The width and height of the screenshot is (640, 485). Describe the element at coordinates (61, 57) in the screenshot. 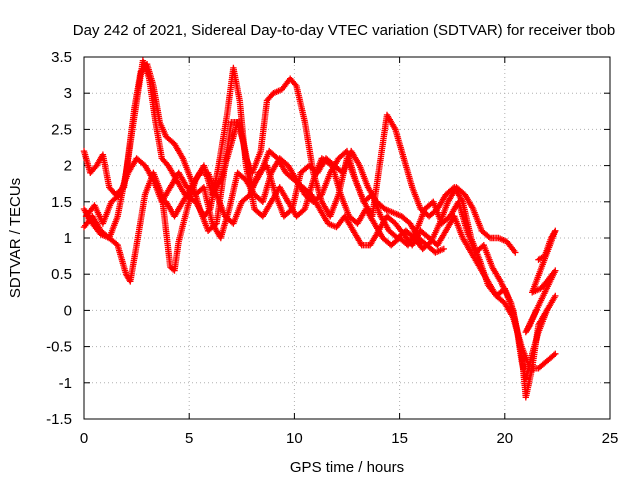

I see `y-tick-label: 3.5` at that location.